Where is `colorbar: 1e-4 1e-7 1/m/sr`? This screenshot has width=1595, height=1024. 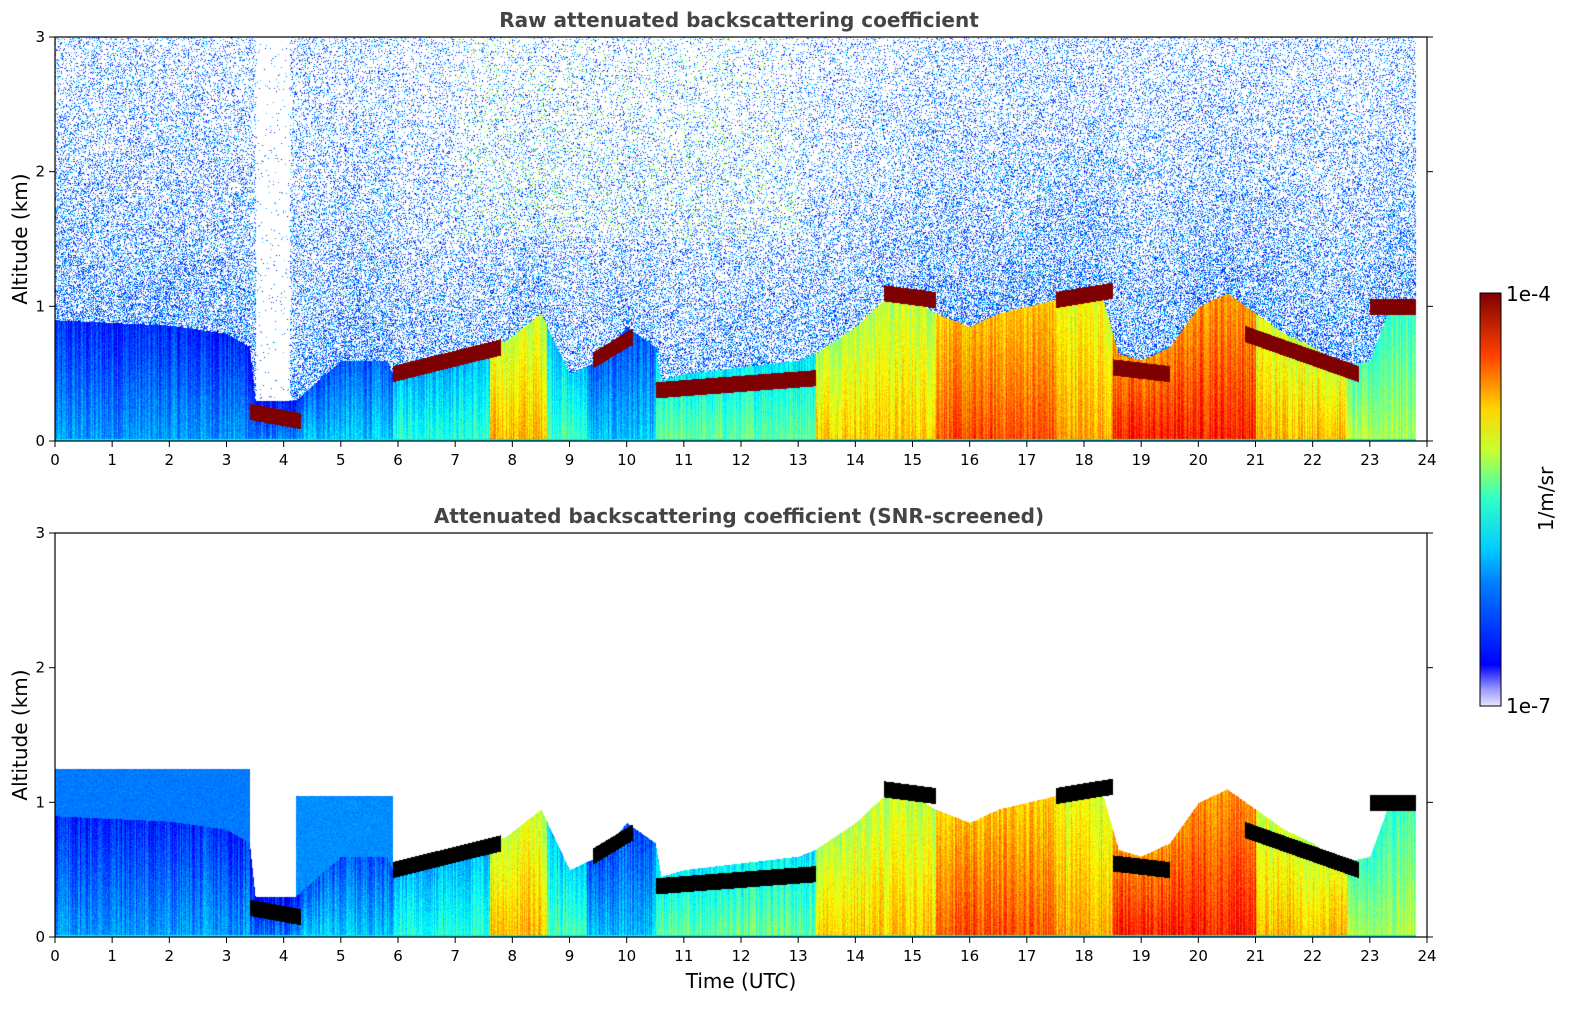
colorbar: 1e-4 1e-7 1/m/sr is located at coordinates (1518, 500).